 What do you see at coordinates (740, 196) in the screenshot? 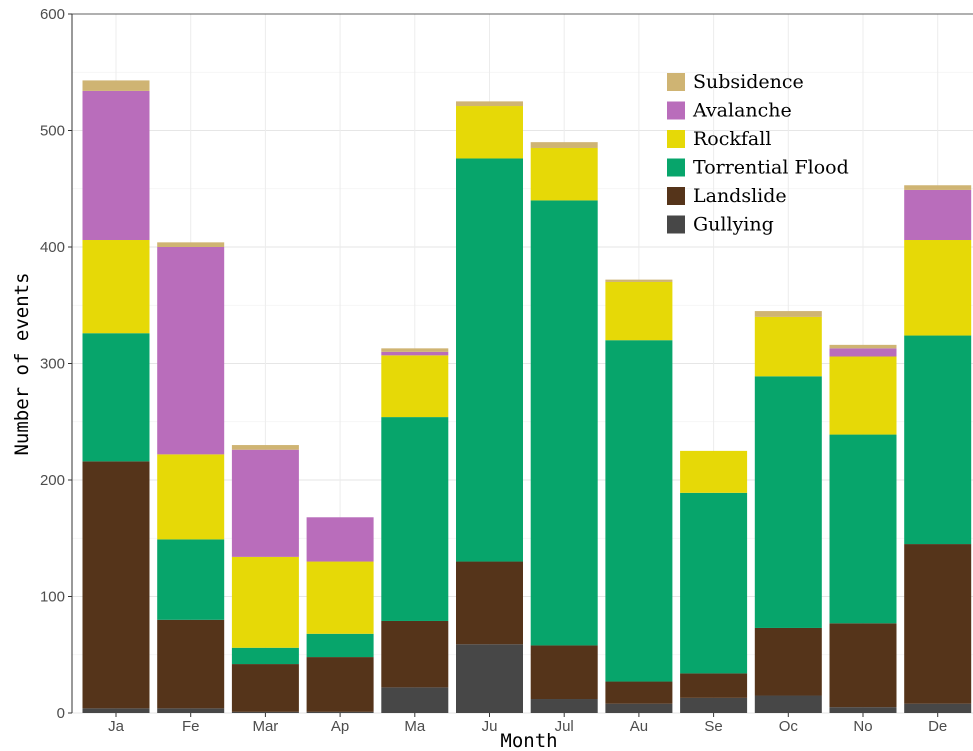
I see `legend-label-landslide: Landslide` at bounding box center [740, 196].